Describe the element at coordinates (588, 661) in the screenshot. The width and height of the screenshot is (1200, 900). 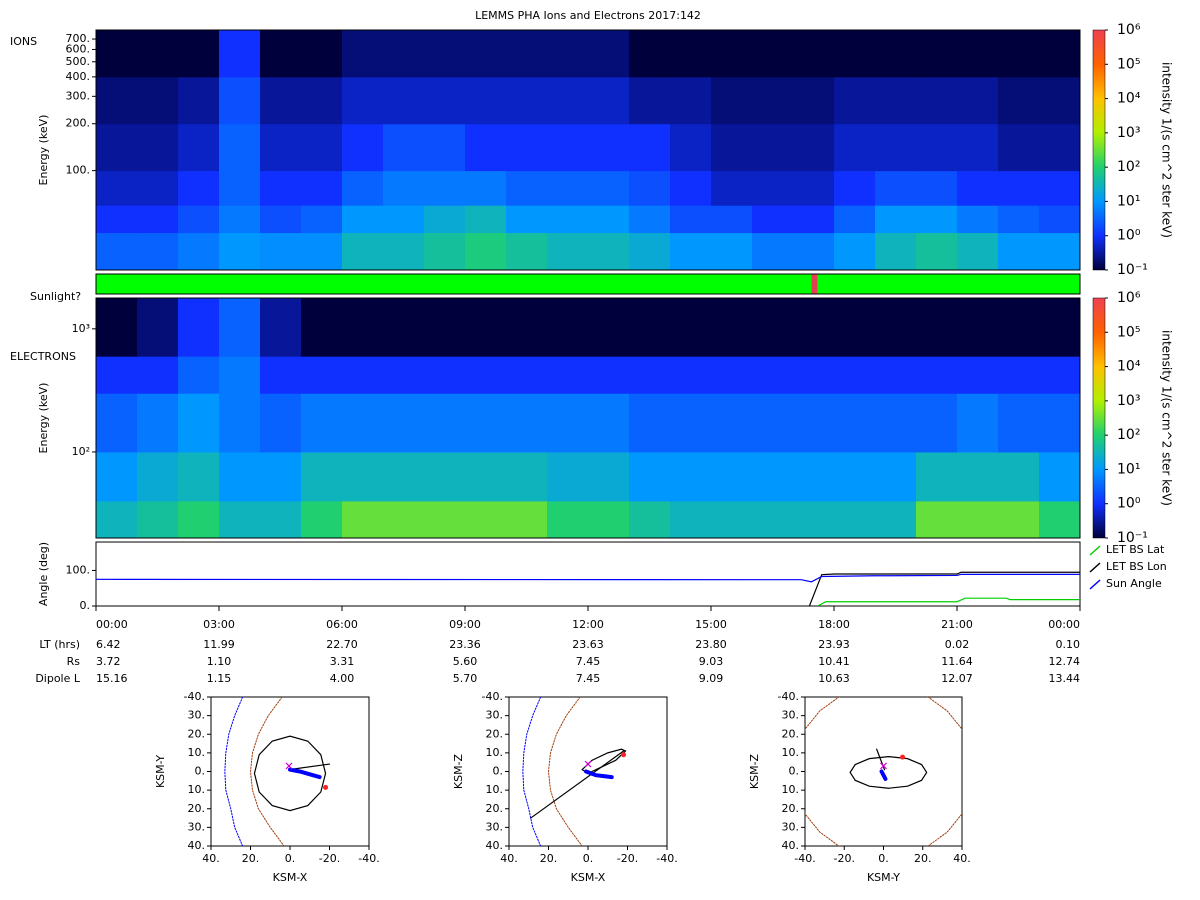
I see `ephemeris-value: 7.45` at that location.